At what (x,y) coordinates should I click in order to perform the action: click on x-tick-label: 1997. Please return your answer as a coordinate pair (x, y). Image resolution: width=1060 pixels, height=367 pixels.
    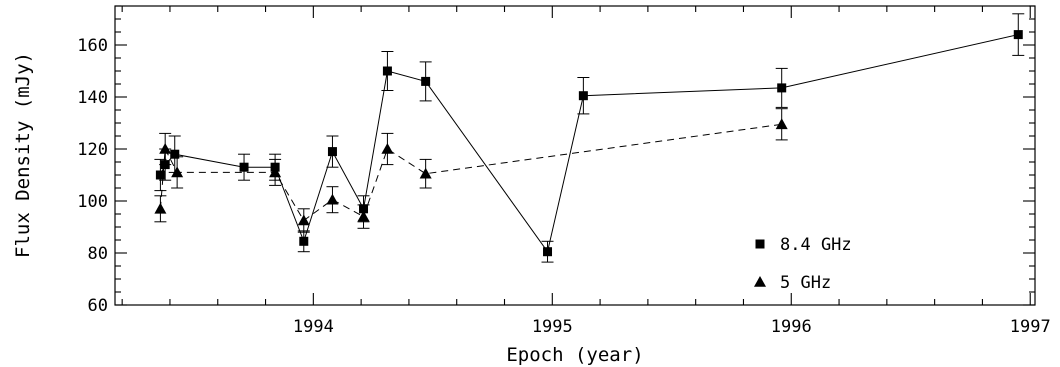
    Looking at the image, I should click on (1030, 327).